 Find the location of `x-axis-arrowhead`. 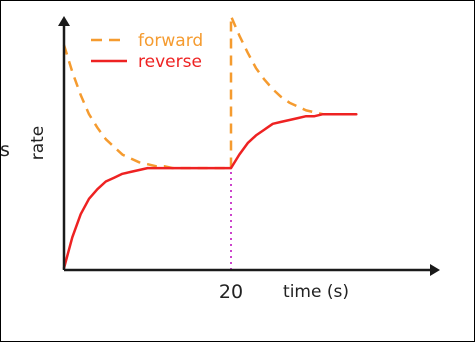

x-axis-arrowhead is located at coordinates (435, 270).